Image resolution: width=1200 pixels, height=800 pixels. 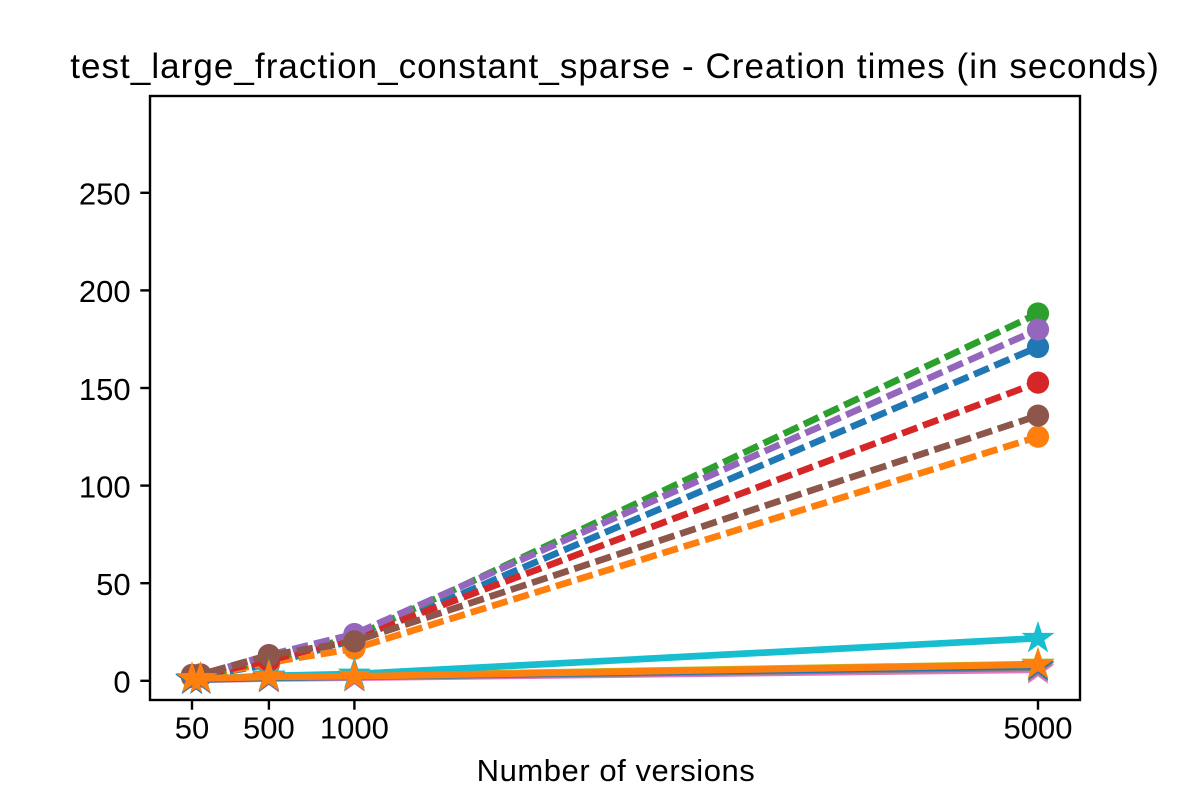 I want to click on svg-text: 200, so click(x=105, y=291).